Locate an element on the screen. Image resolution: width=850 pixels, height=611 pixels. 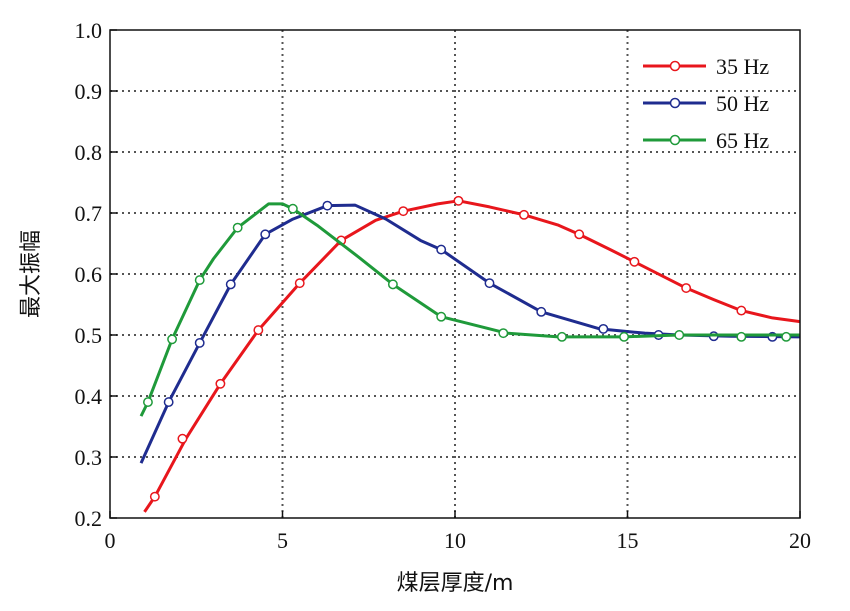
y-tick-label-1: 0.3 is located at coordinates (89, 457).